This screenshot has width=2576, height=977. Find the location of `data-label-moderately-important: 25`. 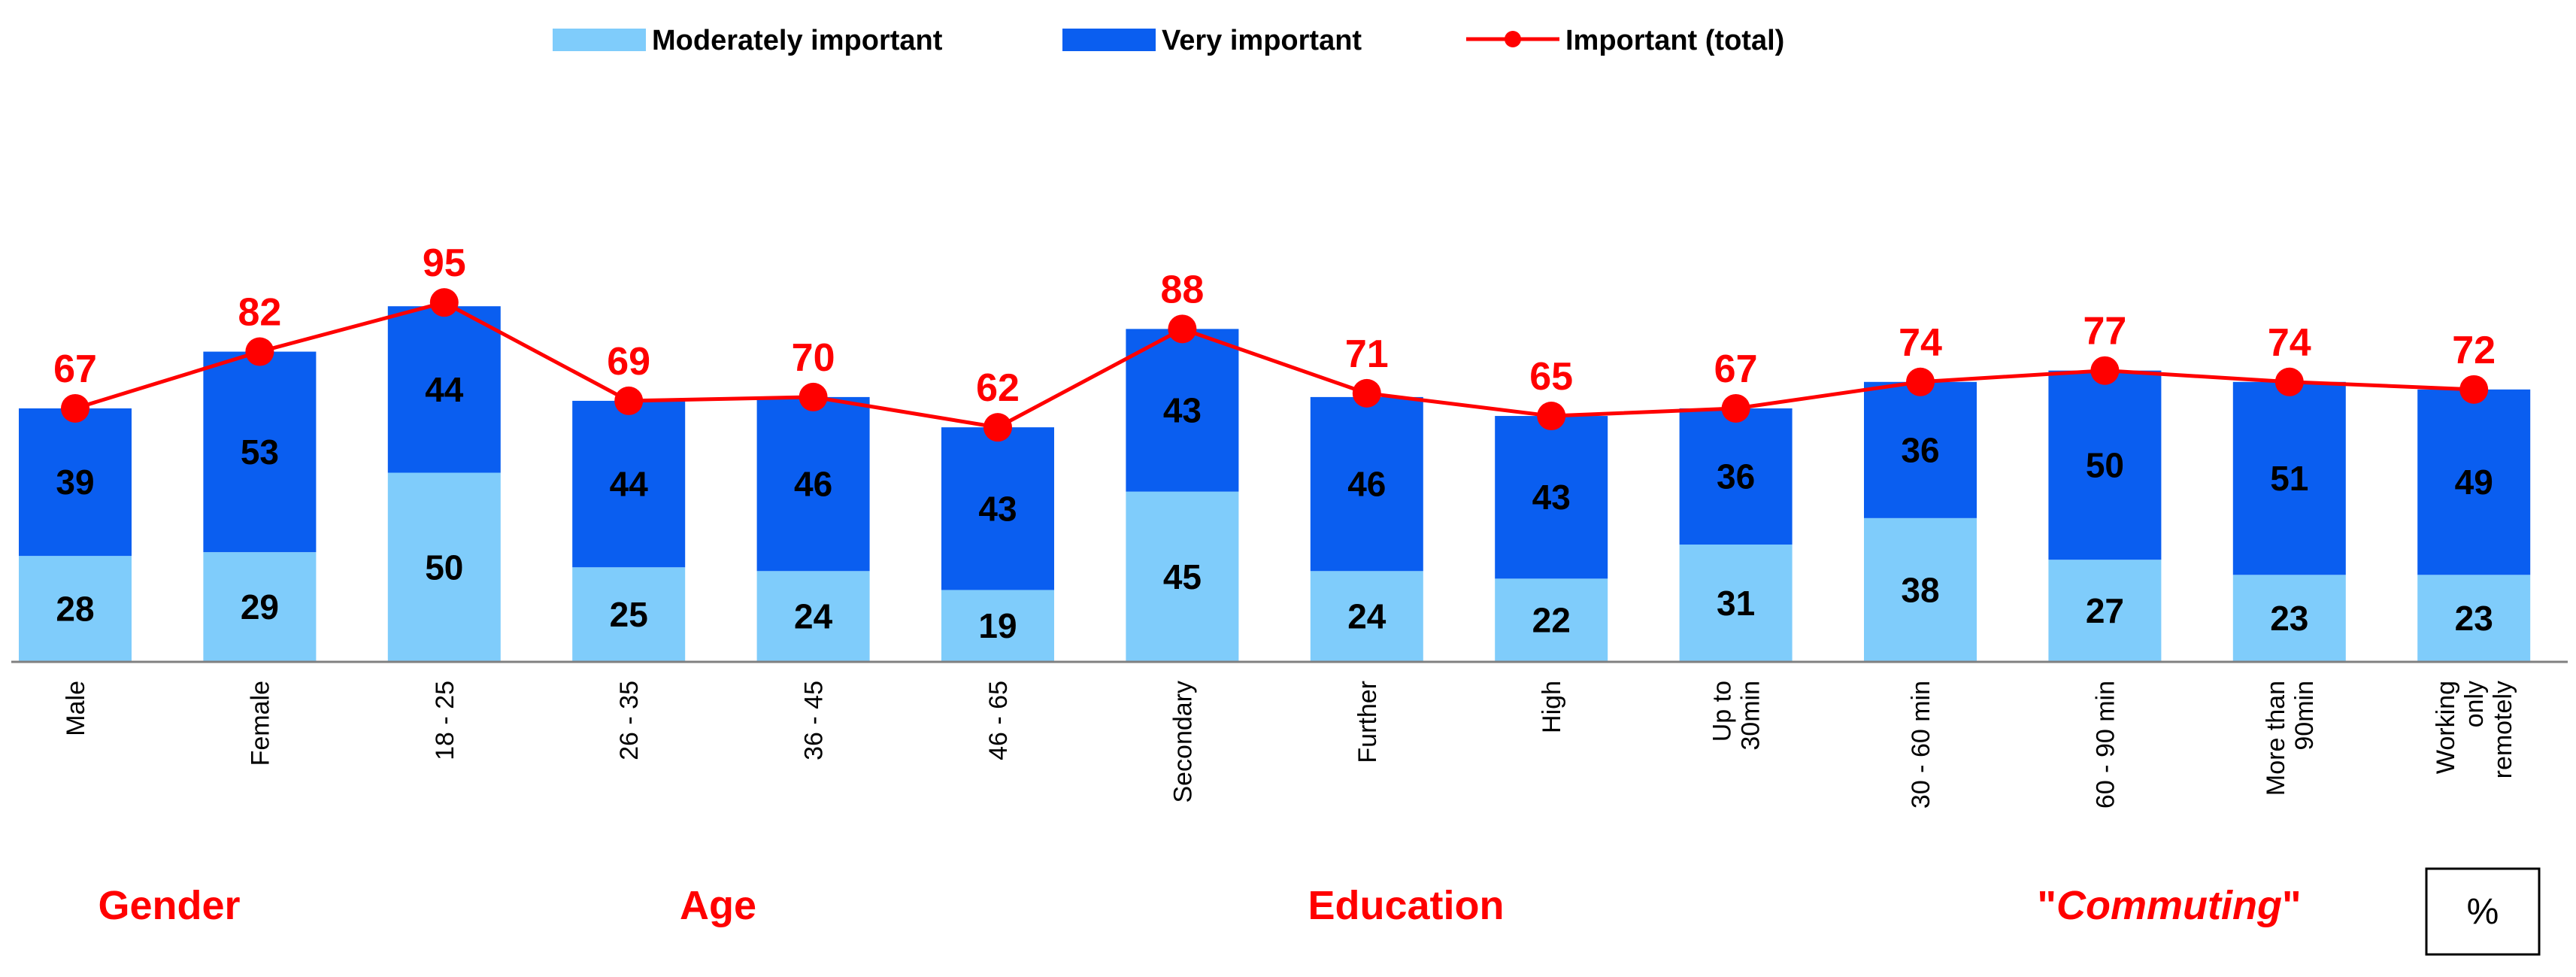

data-label-moderately-important: 25 is located at coordinates (629, 614).